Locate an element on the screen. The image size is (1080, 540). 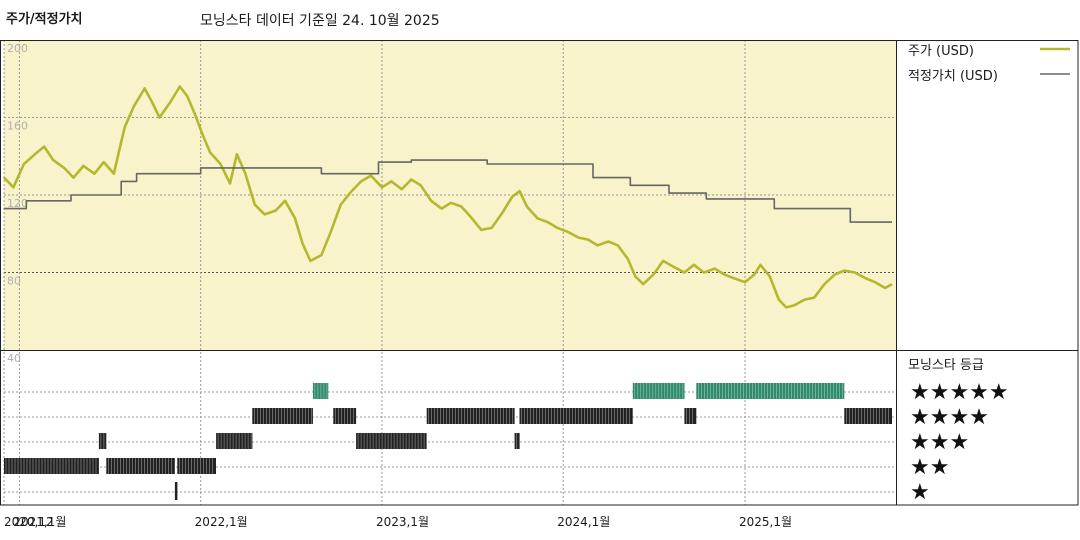
star-rating-level: ★ is located at coordinates (920, 492).